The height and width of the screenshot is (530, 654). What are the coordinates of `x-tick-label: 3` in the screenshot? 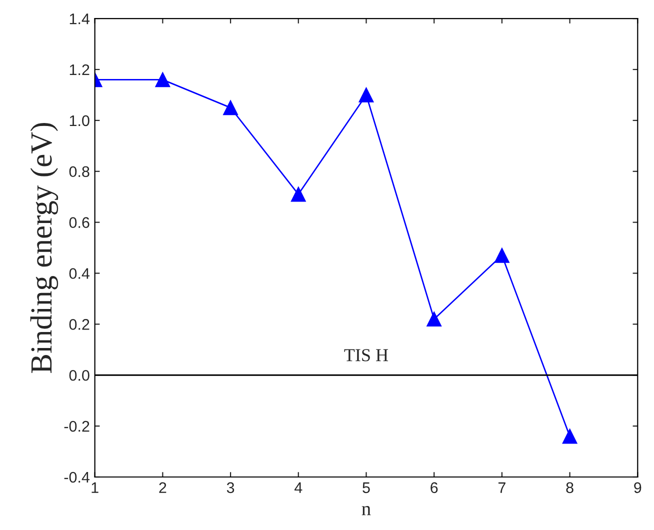 It's located at (230, 488).